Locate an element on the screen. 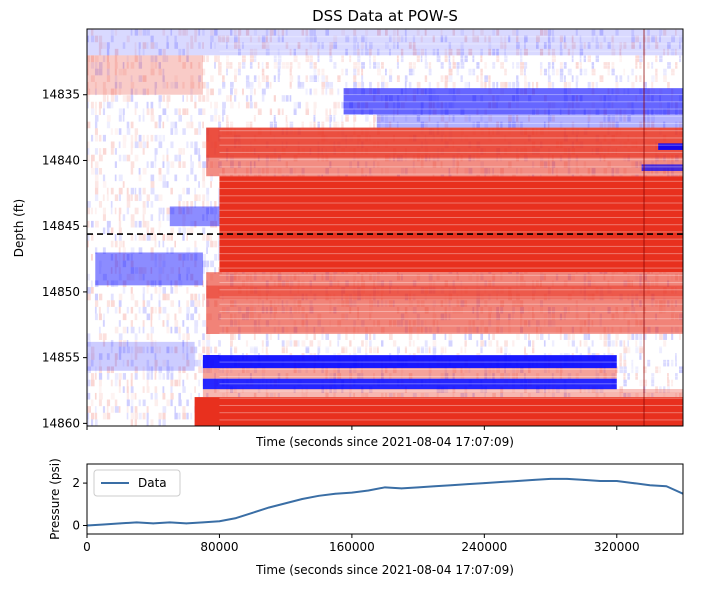 The image size is (702, 596). pressure-point is located at coordinates (418, 487).